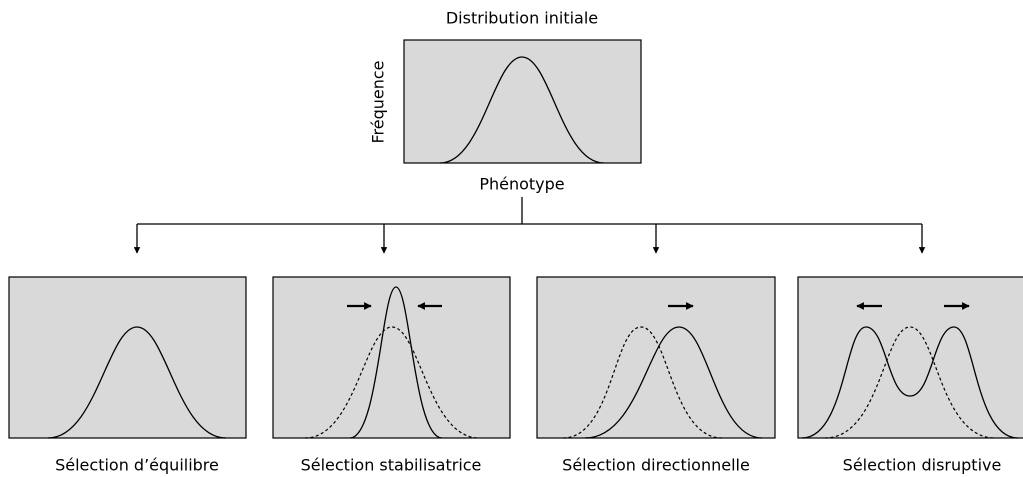 The height and width of the screenshot is (477, 1023). Describe the element at coordinates (378, 101) in the screenshot. I see `y-axis-label: Fréquence` at that location.